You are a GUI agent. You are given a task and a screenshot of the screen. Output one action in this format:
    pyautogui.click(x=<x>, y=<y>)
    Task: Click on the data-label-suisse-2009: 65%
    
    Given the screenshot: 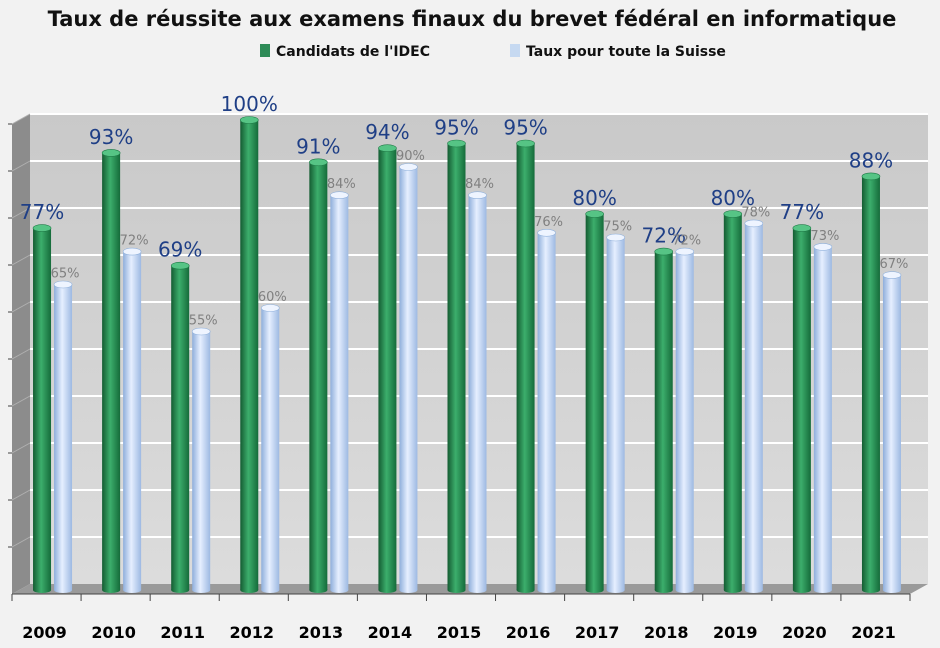 What is the action you would take?
    pyautogui.click(x=65, y=274)
    